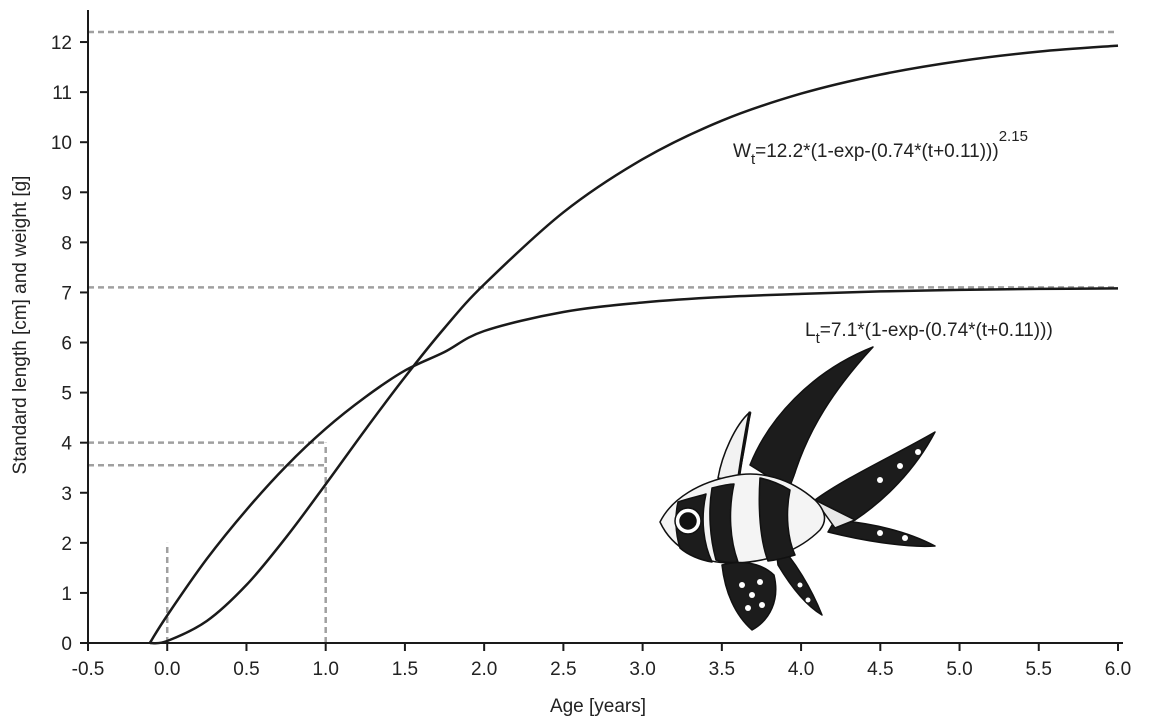 Image resolution: width=1155 pixels, height=719 pixels. I want to click on x-tick-label: 4.0, so click(801, 669).